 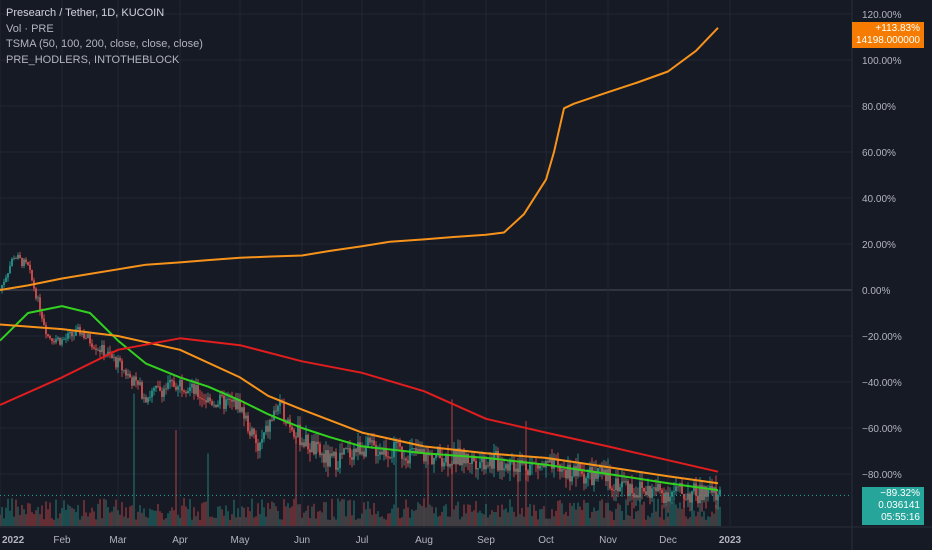 What do you see at coordinates (30, 28) in the screenshot?
I see `legend-volume: Vol · PRE` at bounding box center [30, 28].